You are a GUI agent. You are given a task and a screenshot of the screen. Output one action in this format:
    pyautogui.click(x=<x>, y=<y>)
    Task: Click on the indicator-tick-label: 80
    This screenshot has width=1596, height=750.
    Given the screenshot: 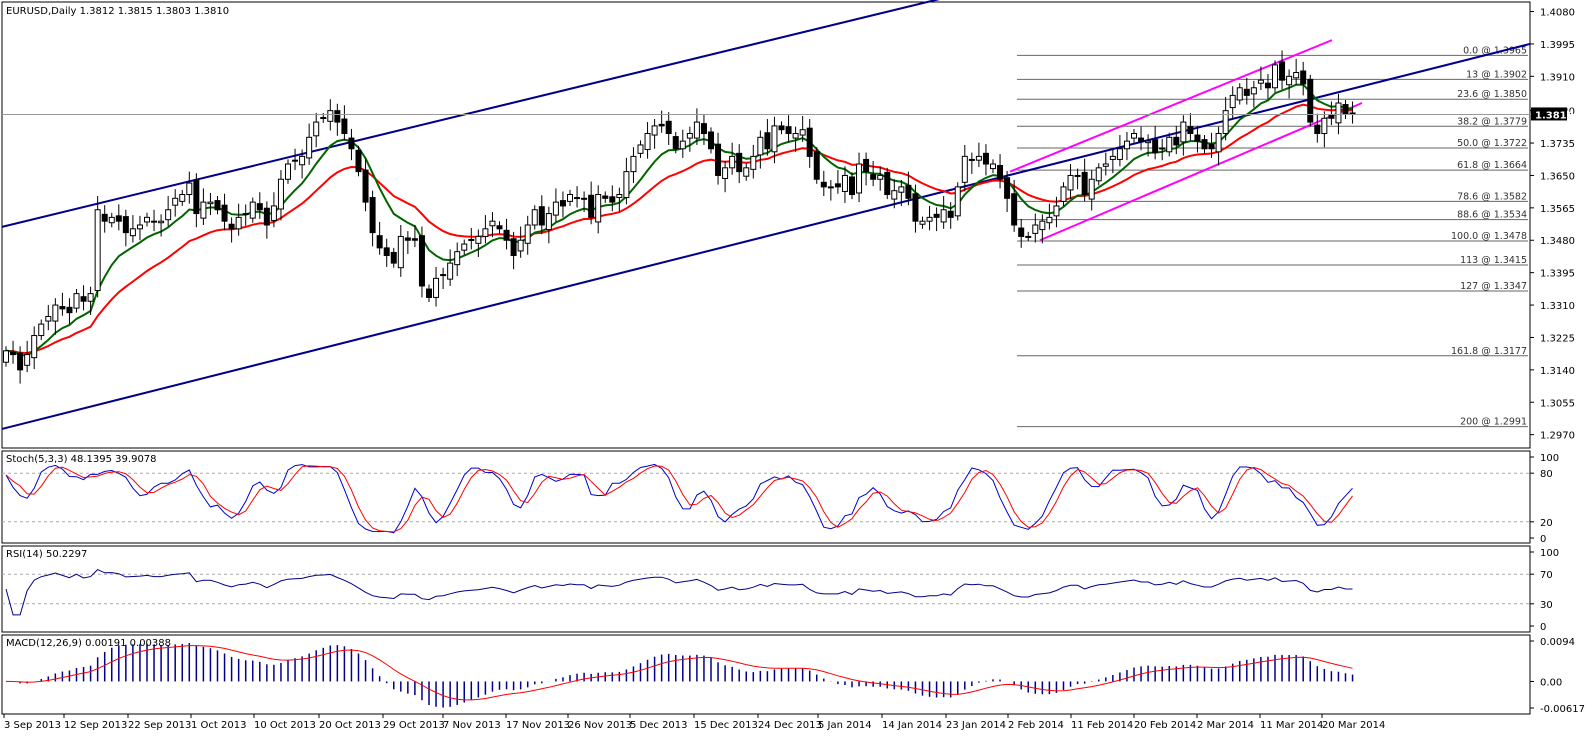 What is the action you would take?
    pyautogui.click(x=1546, y=474)
    